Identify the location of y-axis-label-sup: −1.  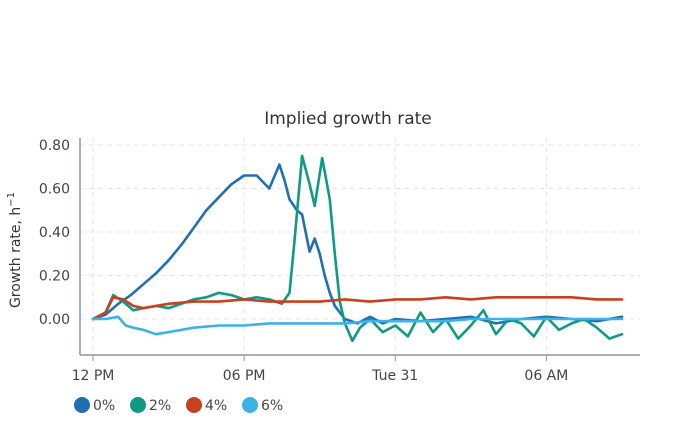
(11, 199).